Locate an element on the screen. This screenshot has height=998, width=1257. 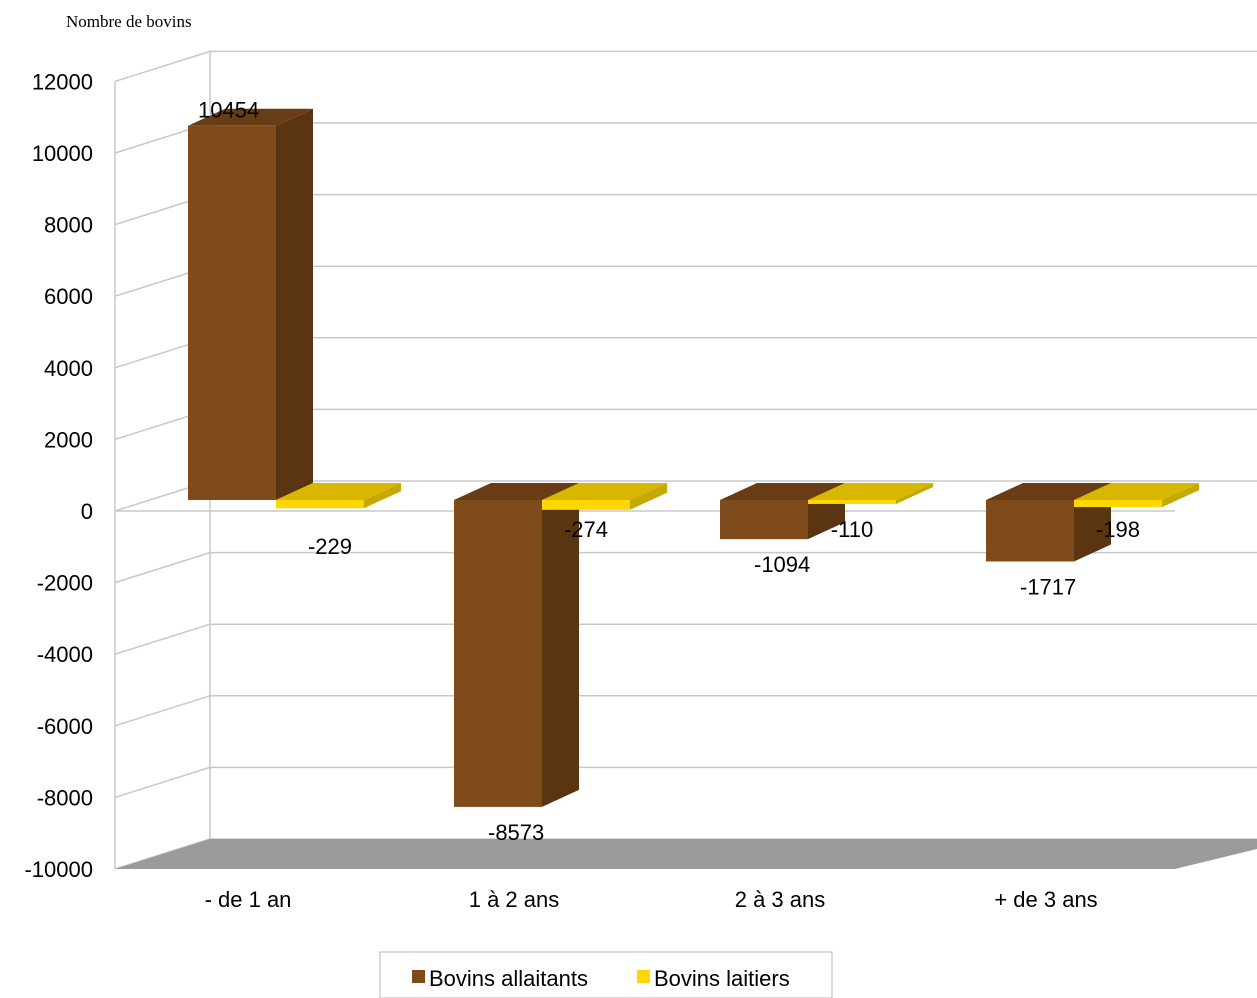
legend-box is located at coordinates (606, 974).